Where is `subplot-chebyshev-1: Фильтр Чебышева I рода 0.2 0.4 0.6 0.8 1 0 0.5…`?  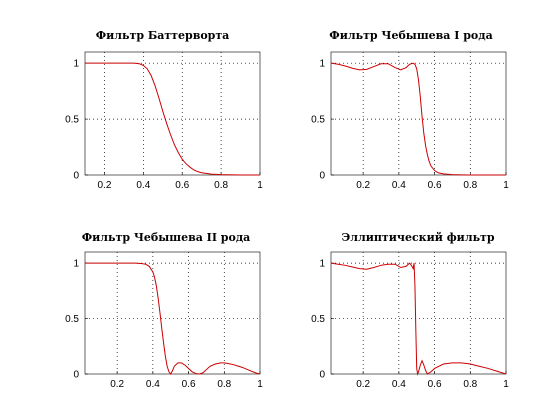 subplot-chebyshev-1: Фильтр Чебышева I рода 0.2 0.4 0.6 0.8 1 0 0.5… is located at coordinates (410, 110).